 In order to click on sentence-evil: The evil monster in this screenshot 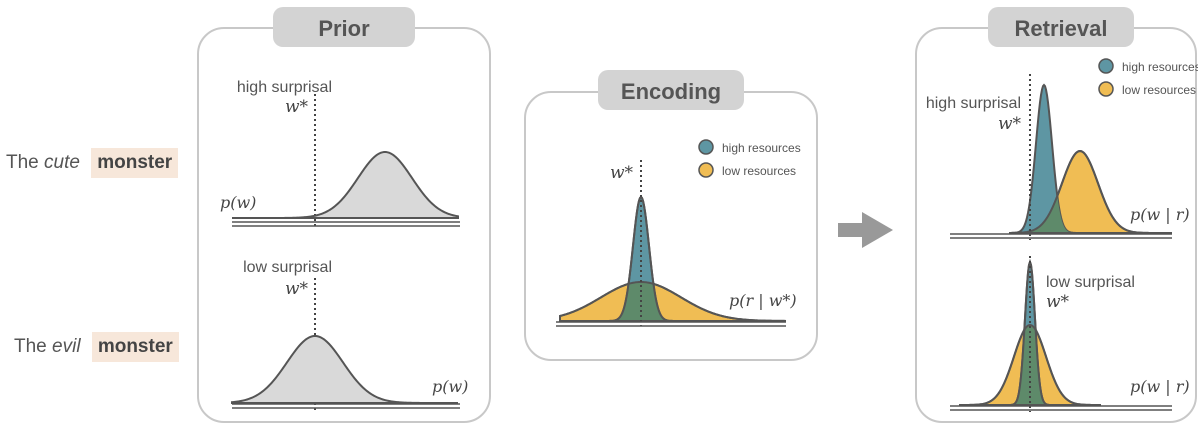, I will do `click(96, 347)`.